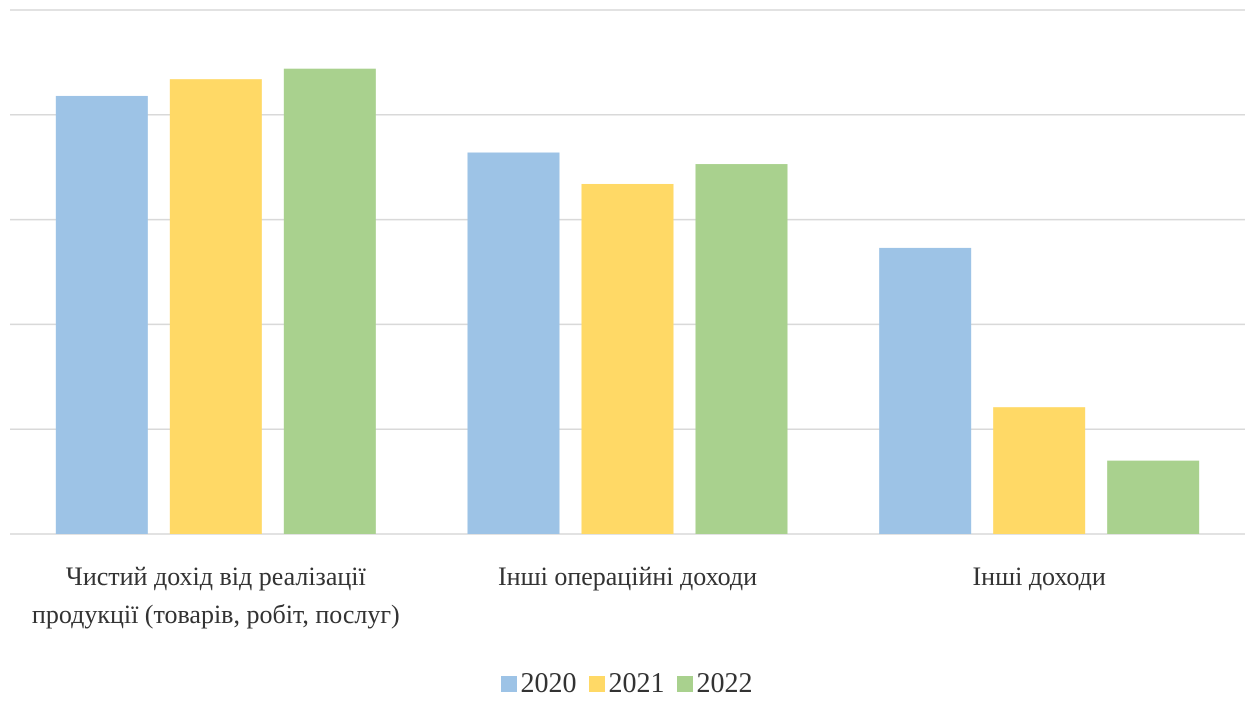 The height and width of the screenshot is (720, 1253). I want to click on legend: 2020 2021 2022, so click(626, 684).